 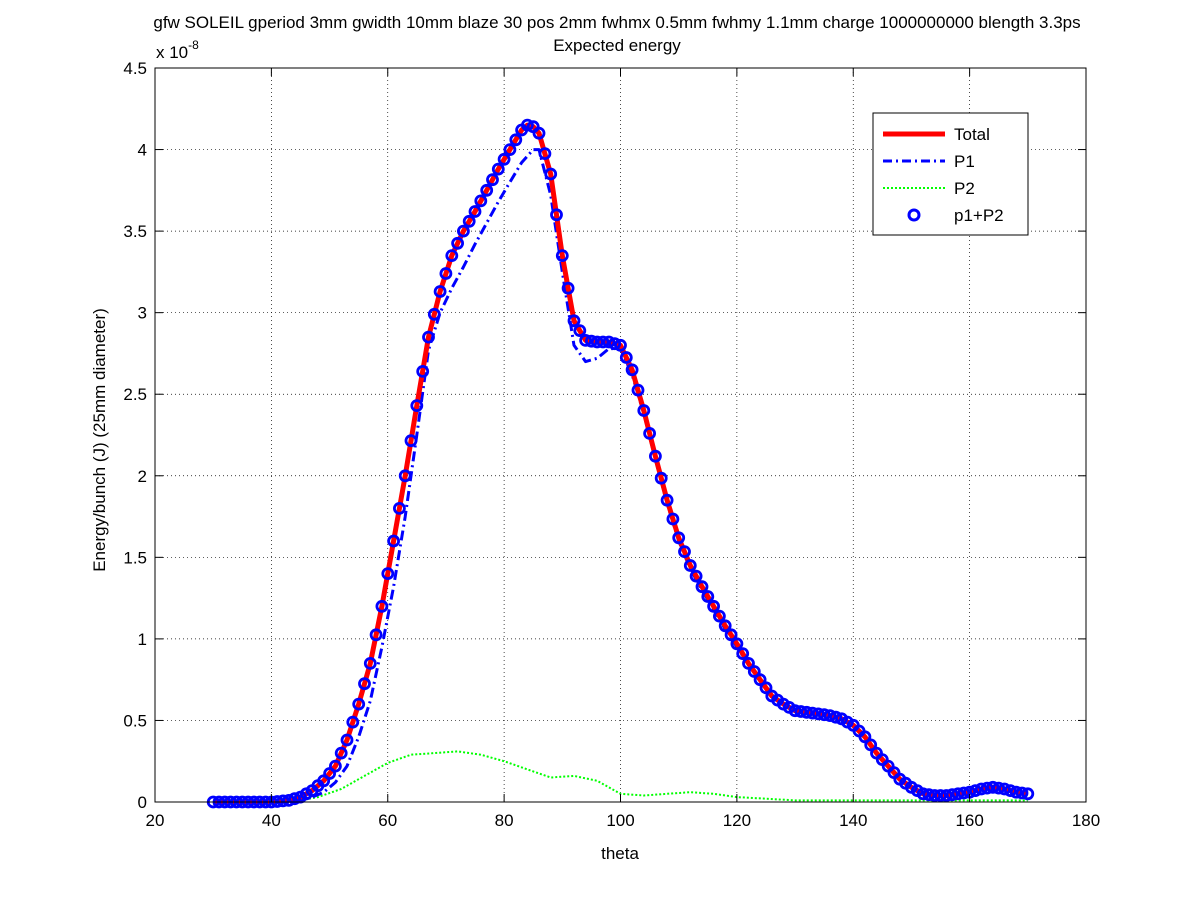 What do you see at coordinates (1086, 820) in the screenshot?
I see `x-tick-label: 180` at bounding box center [1086, 820].